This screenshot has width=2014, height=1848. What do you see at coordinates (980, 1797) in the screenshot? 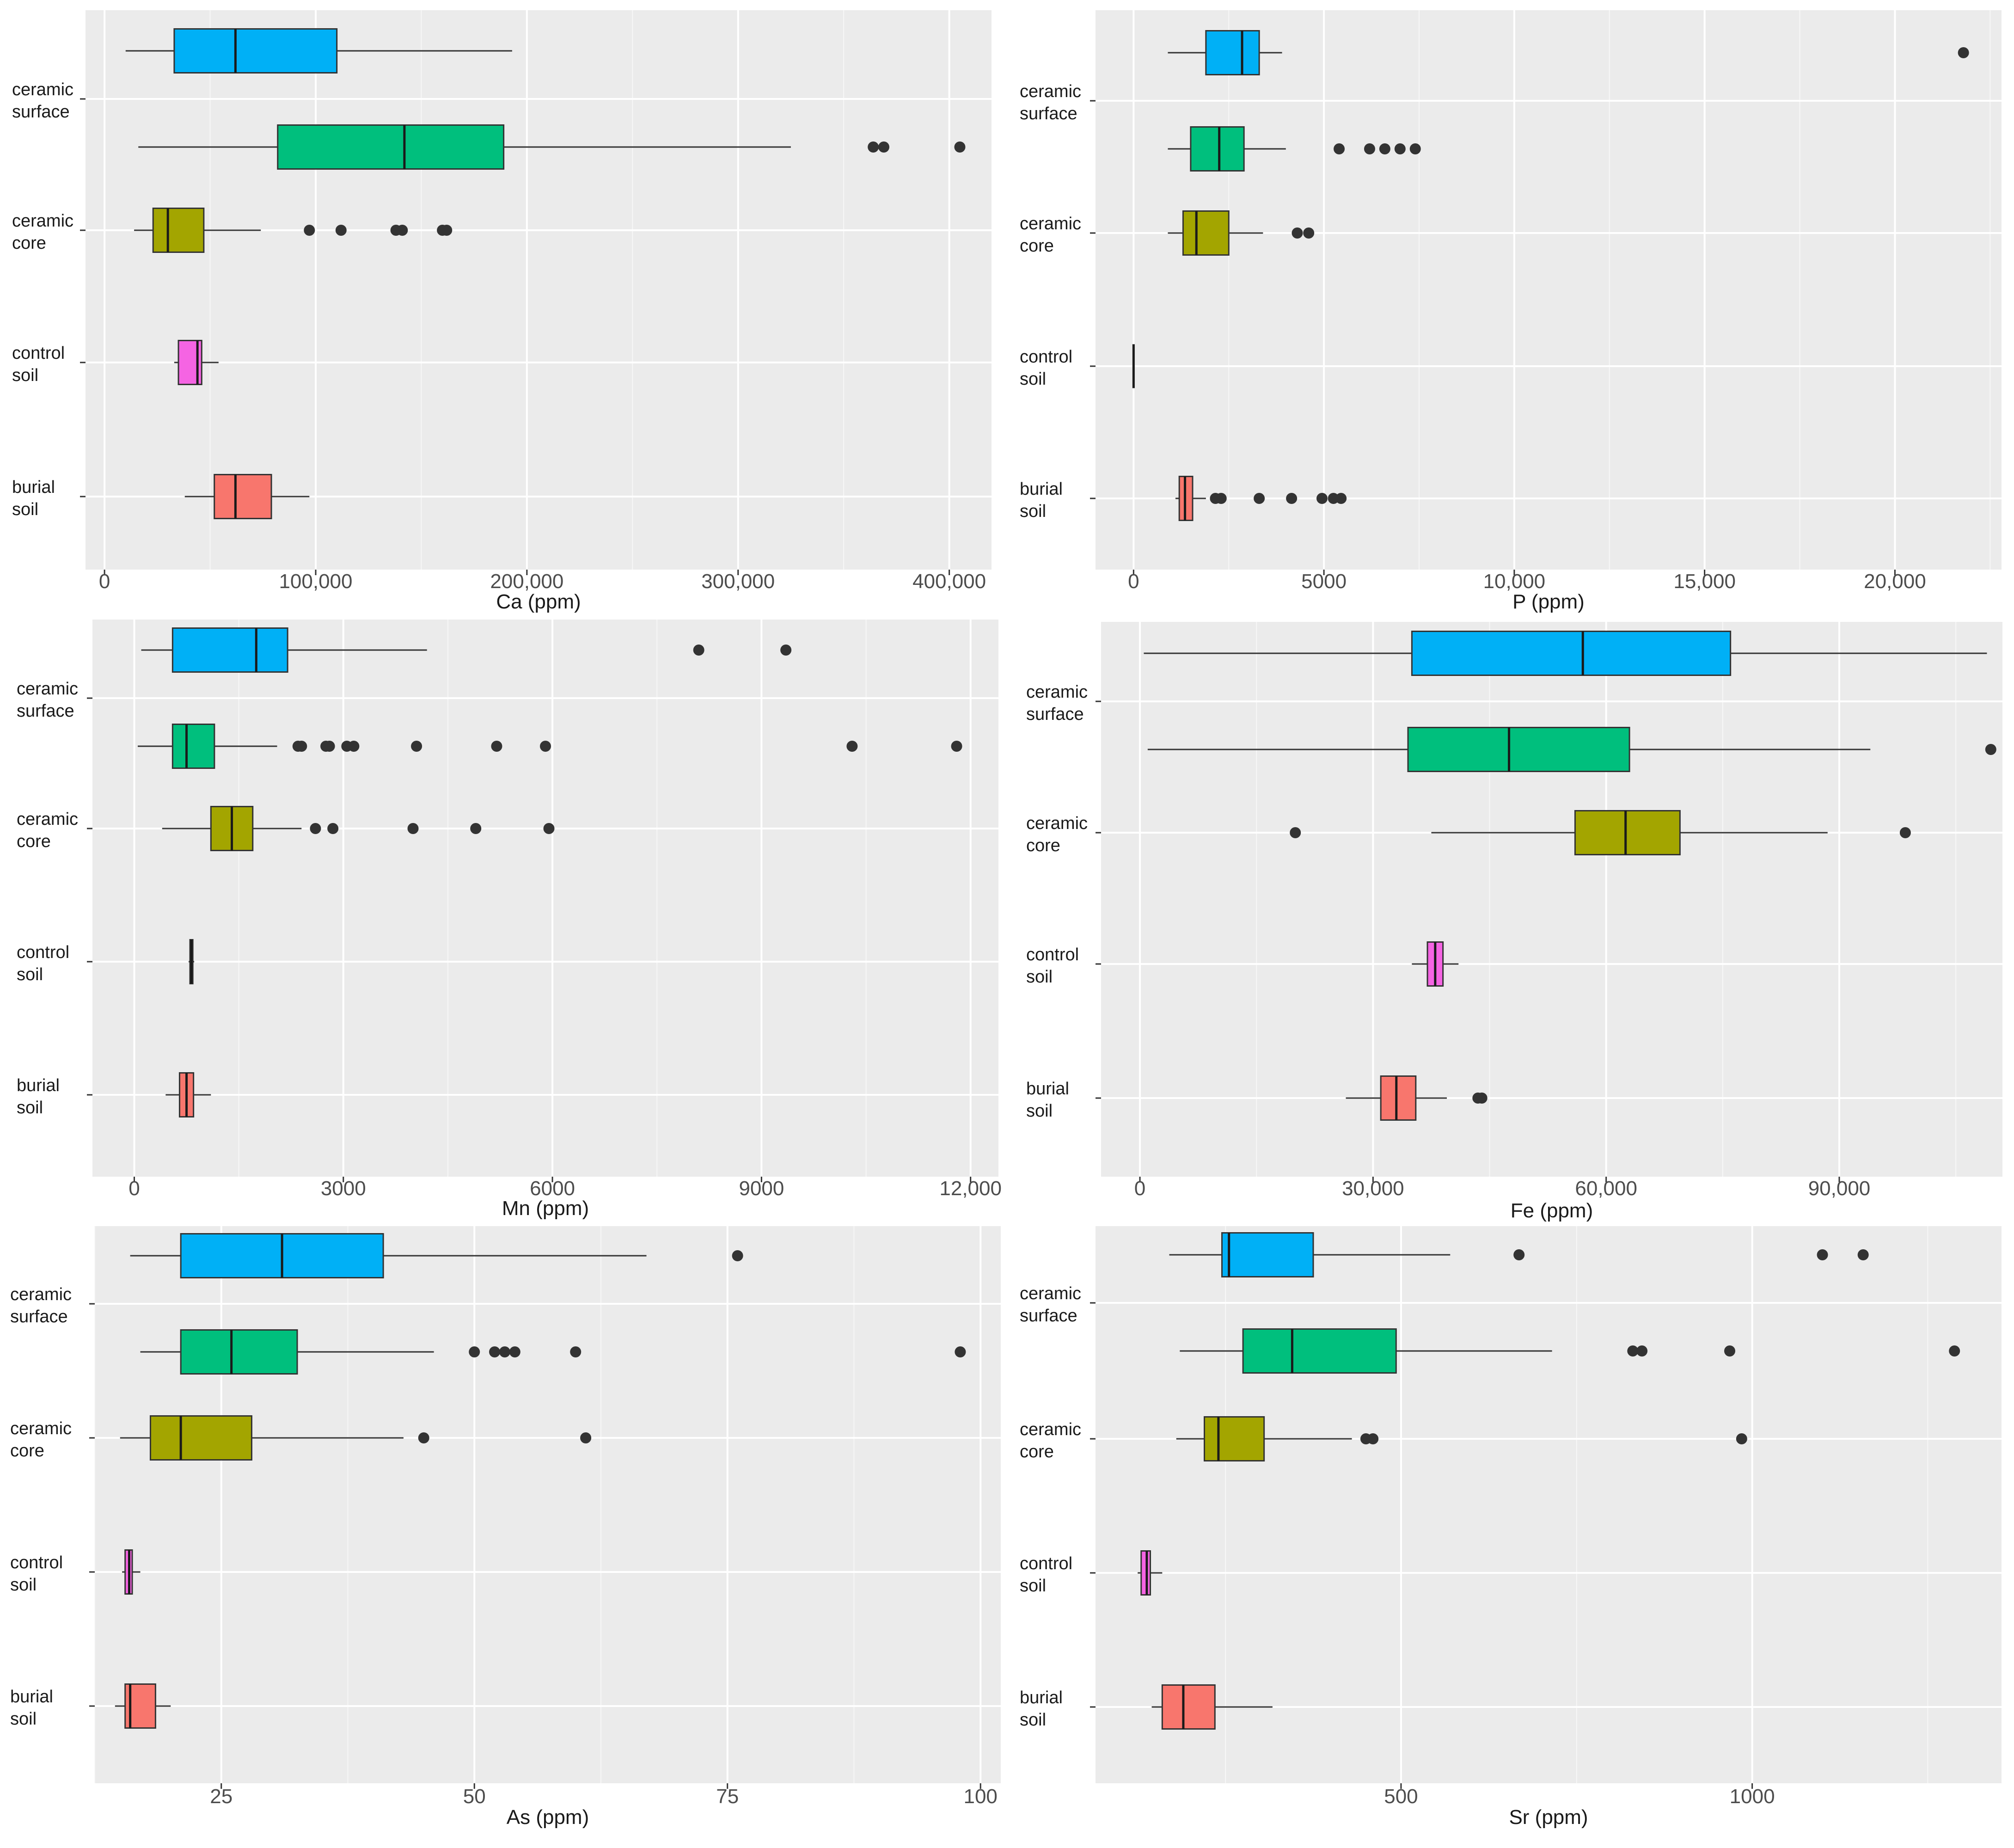
I see `x-tick-label: 100` at bounding box center [980, 1797].